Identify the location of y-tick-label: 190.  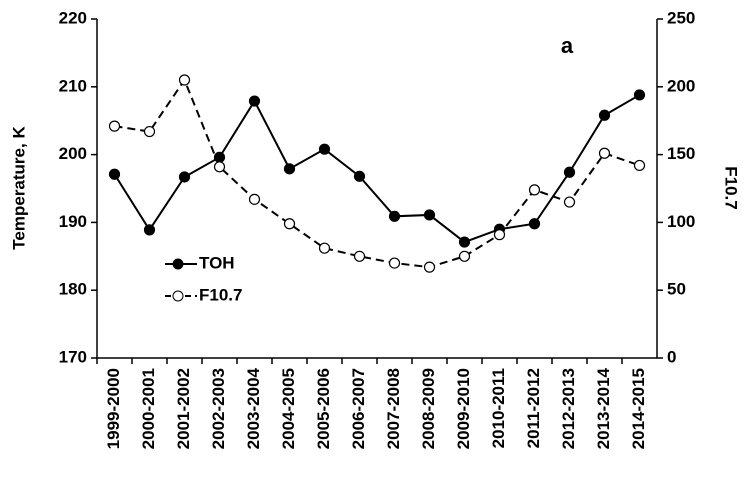
(73, 221).